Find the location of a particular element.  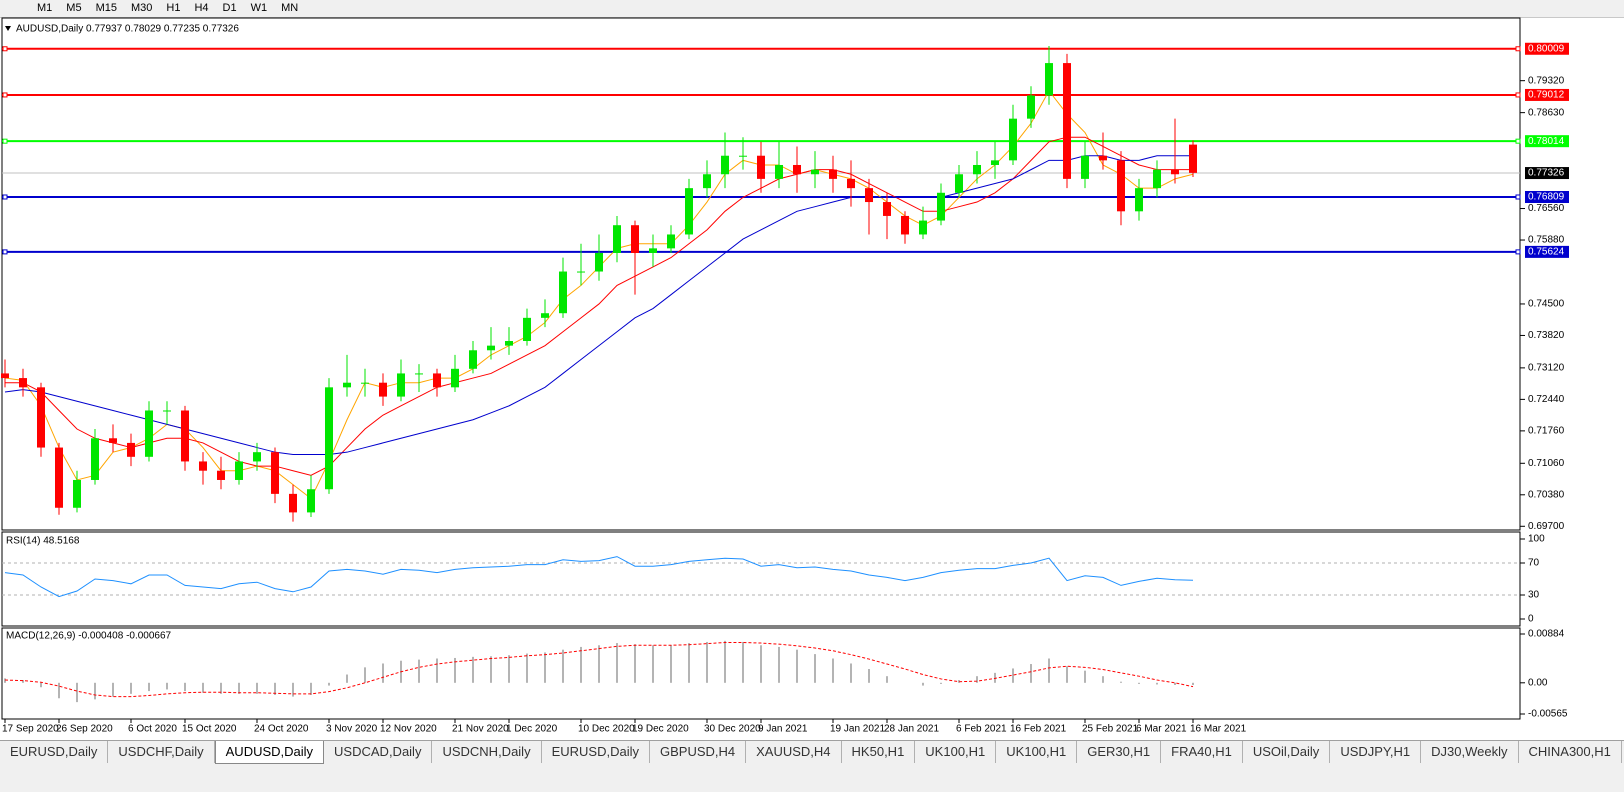

x-tick-label: 3 Nov 2020 is located at coordinates (352, 729).